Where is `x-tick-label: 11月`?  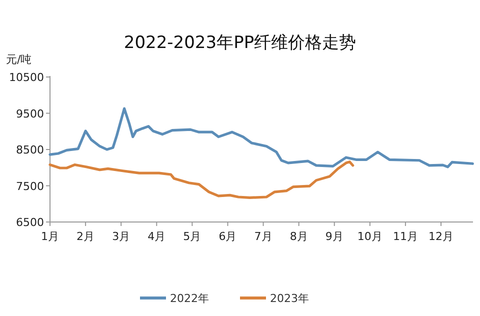
x-tick-label: 11月 is located at coordinates (405, 236).